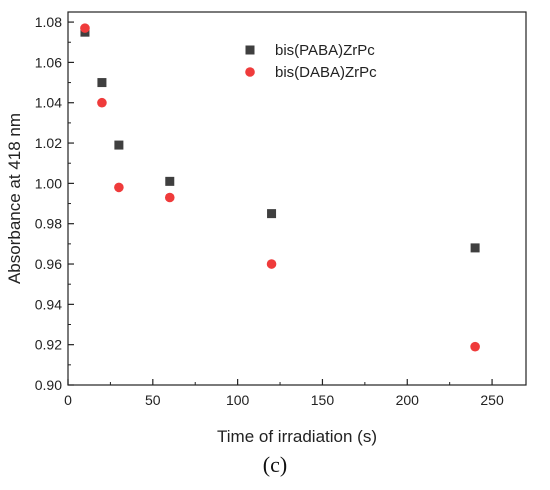  Describe the element at coordinates (284, 393) in the screenshot. I see `x-axis: 0 50 100 150 200 250` at that location.